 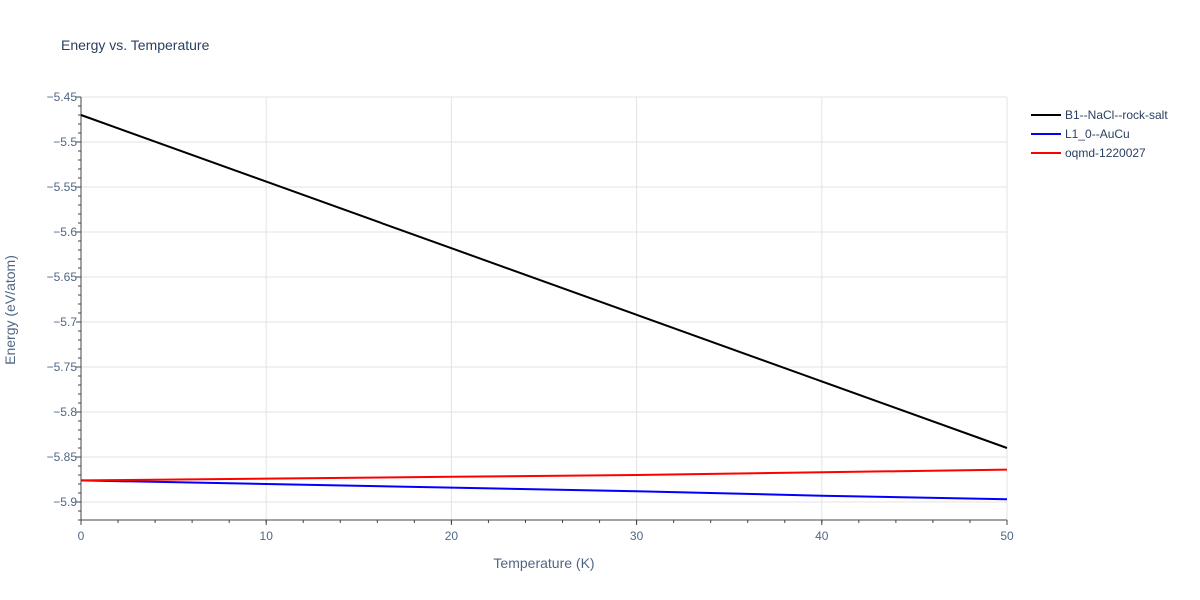 I want to click on x-tick-label: 20, so click(x=452, y=536).